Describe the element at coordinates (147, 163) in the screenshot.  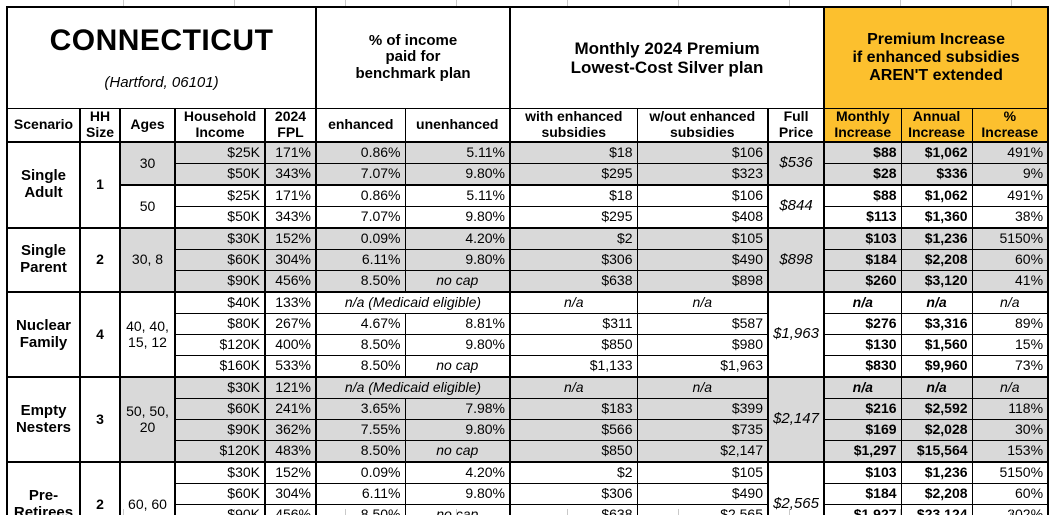
I see `ages-cell: 30` at that location.